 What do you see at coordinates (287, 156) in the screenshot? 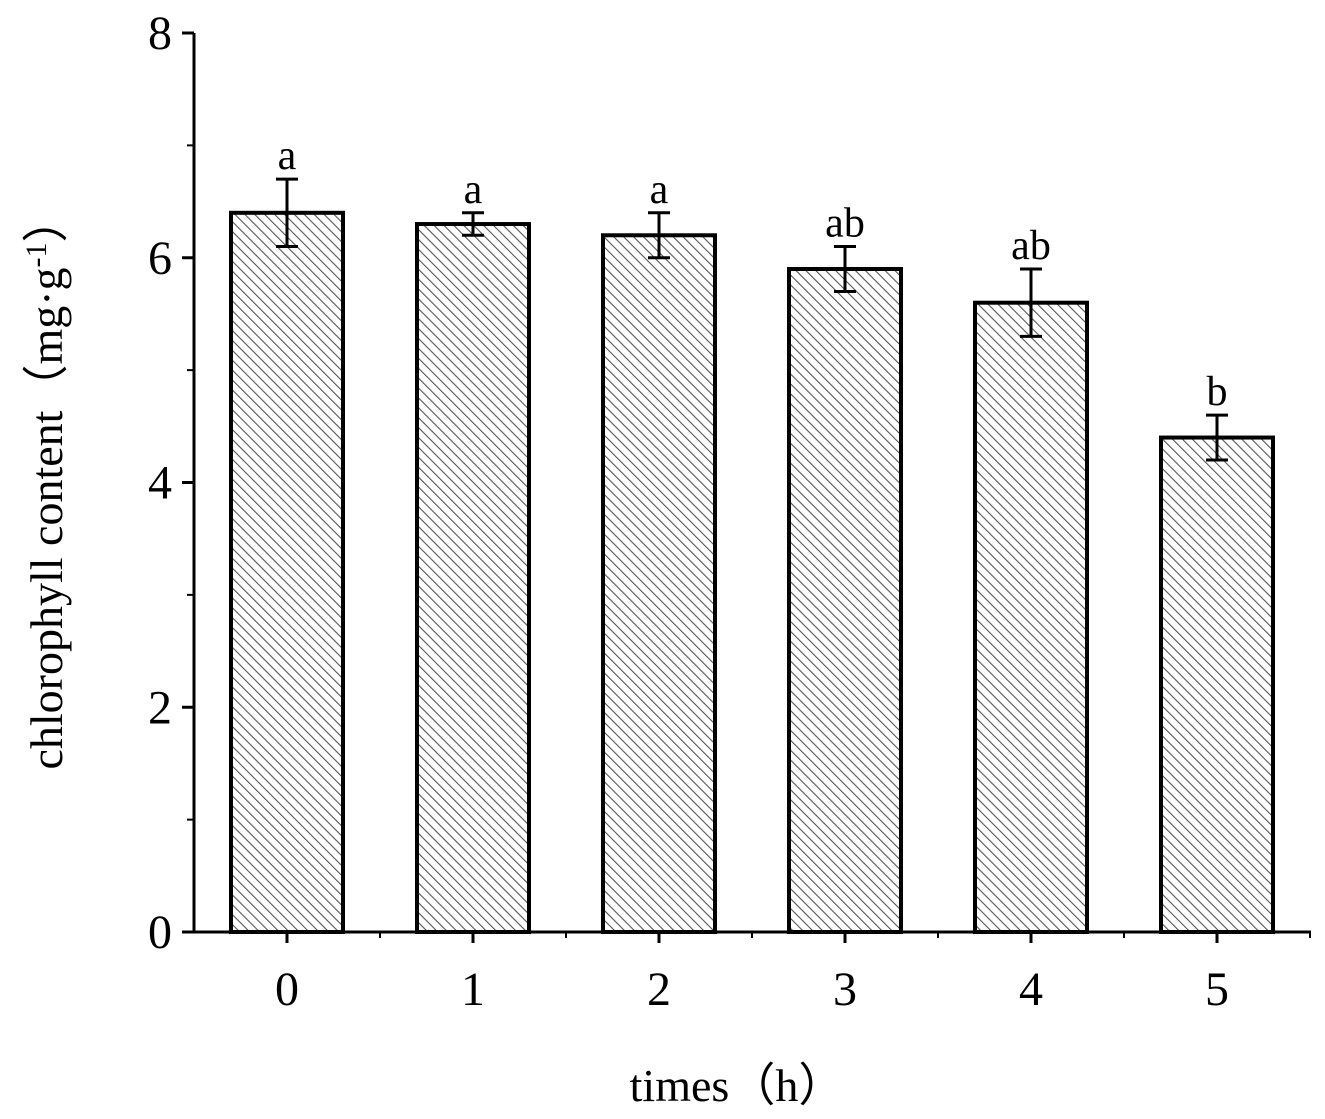
I see `significance-label-0: a` at bounding box center [287, 156].